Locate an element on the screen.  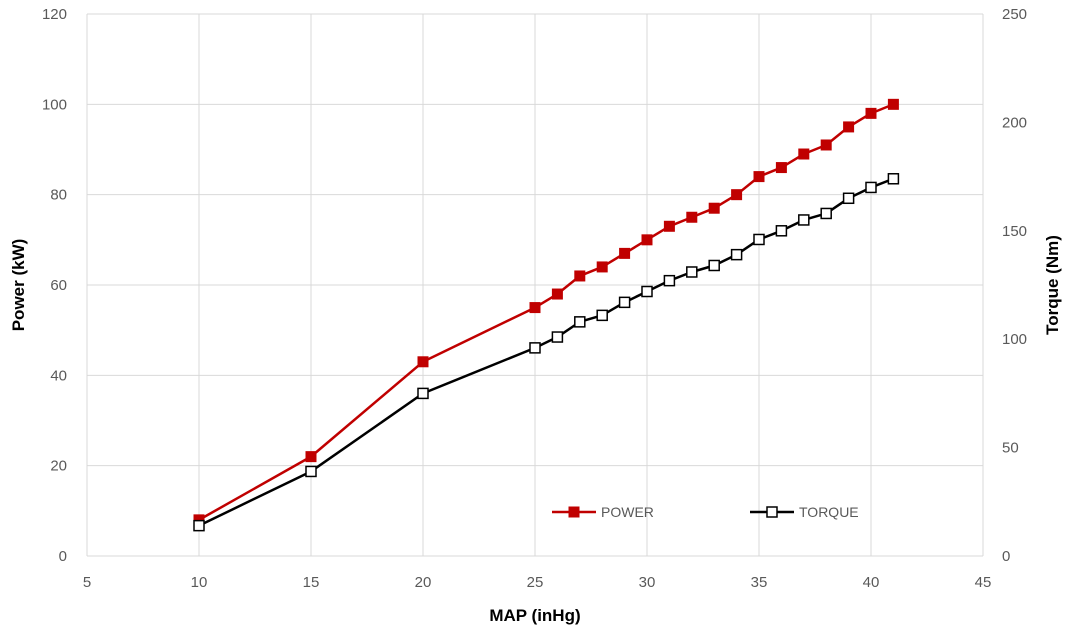
x-tick-label: 45 is located at coordinates (983, 582).